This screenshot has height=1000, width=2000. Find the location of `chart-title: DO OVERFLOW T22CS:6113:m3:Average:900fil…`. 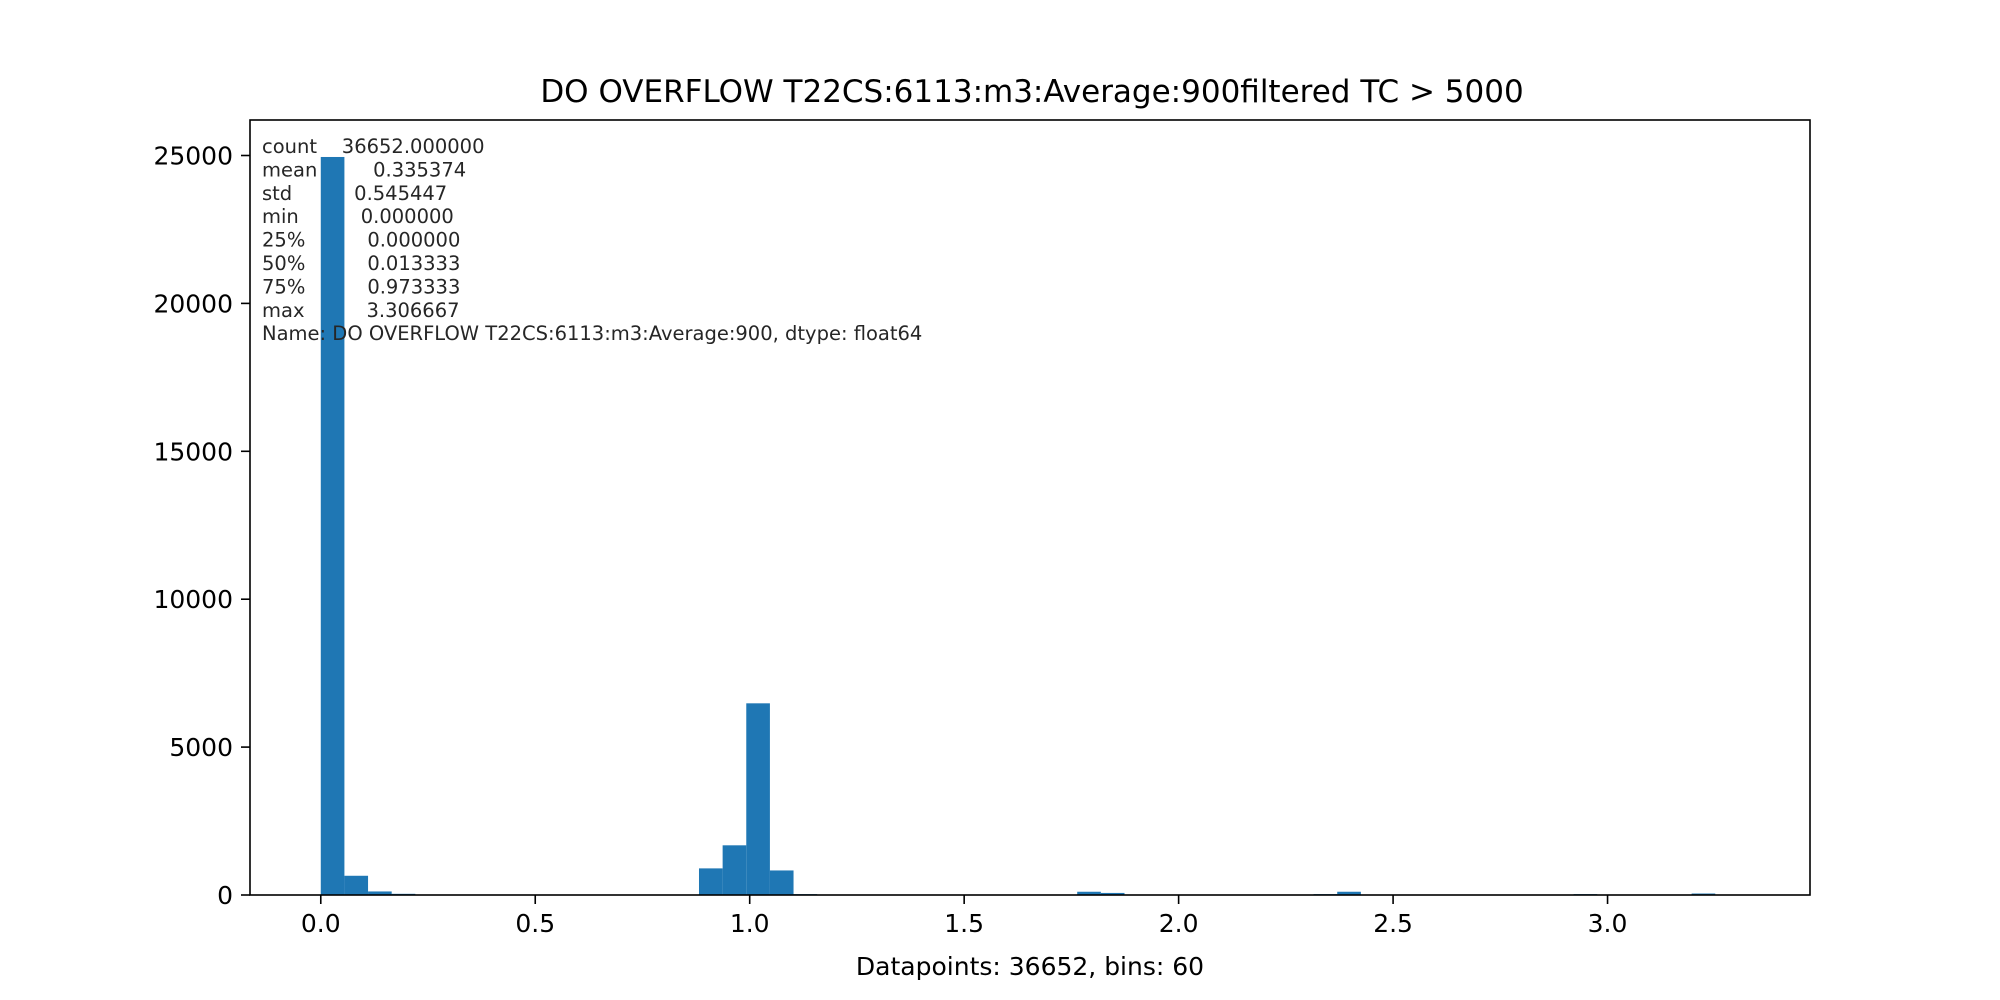

chart-title: DO OVERFLOW T22CS:6113:m3:Average:900fil… is located at coordinates (1031, 92).